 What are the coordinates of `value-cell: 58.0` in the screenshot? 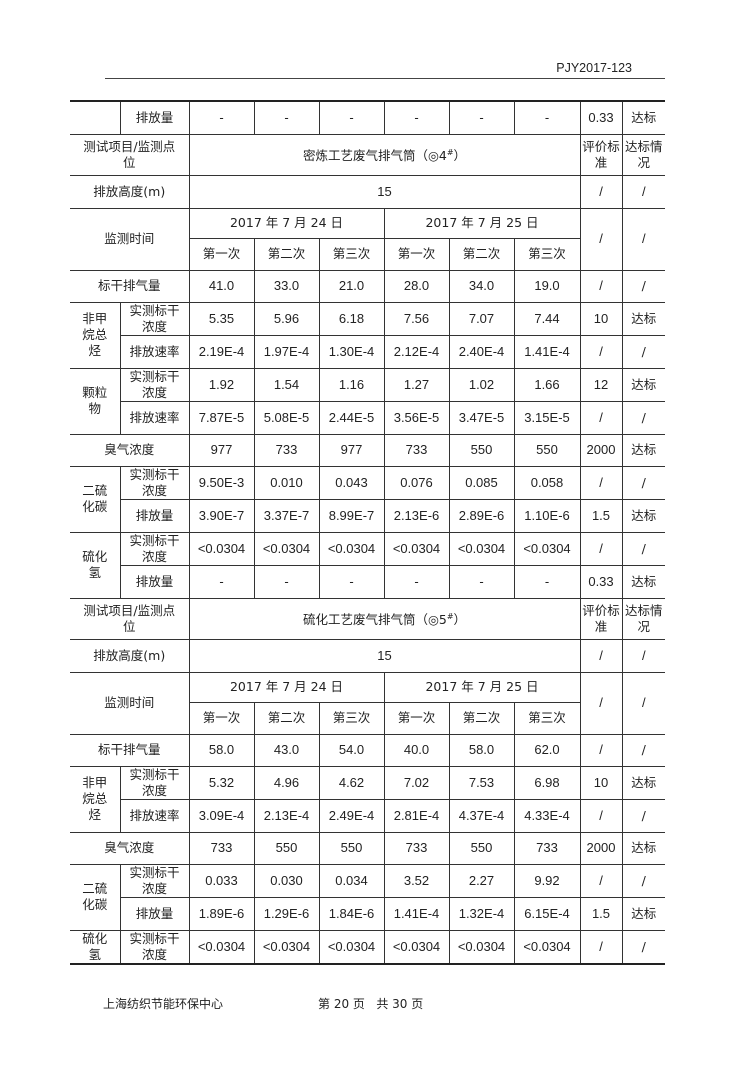 It's located at (221, 750).